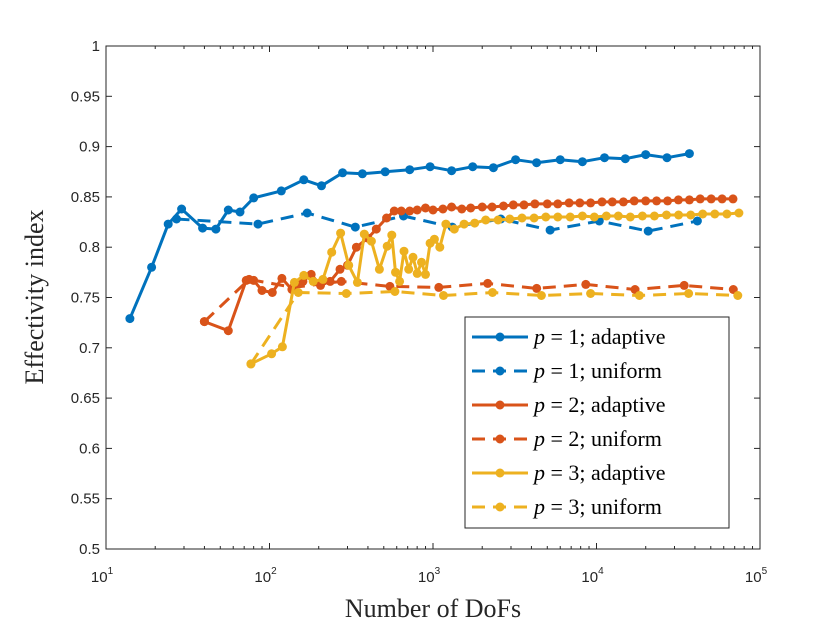 Image resolution: width=840 pixels, height=630 pixels. I want to click on y-tick-label: 0.75, so click(85, 298).